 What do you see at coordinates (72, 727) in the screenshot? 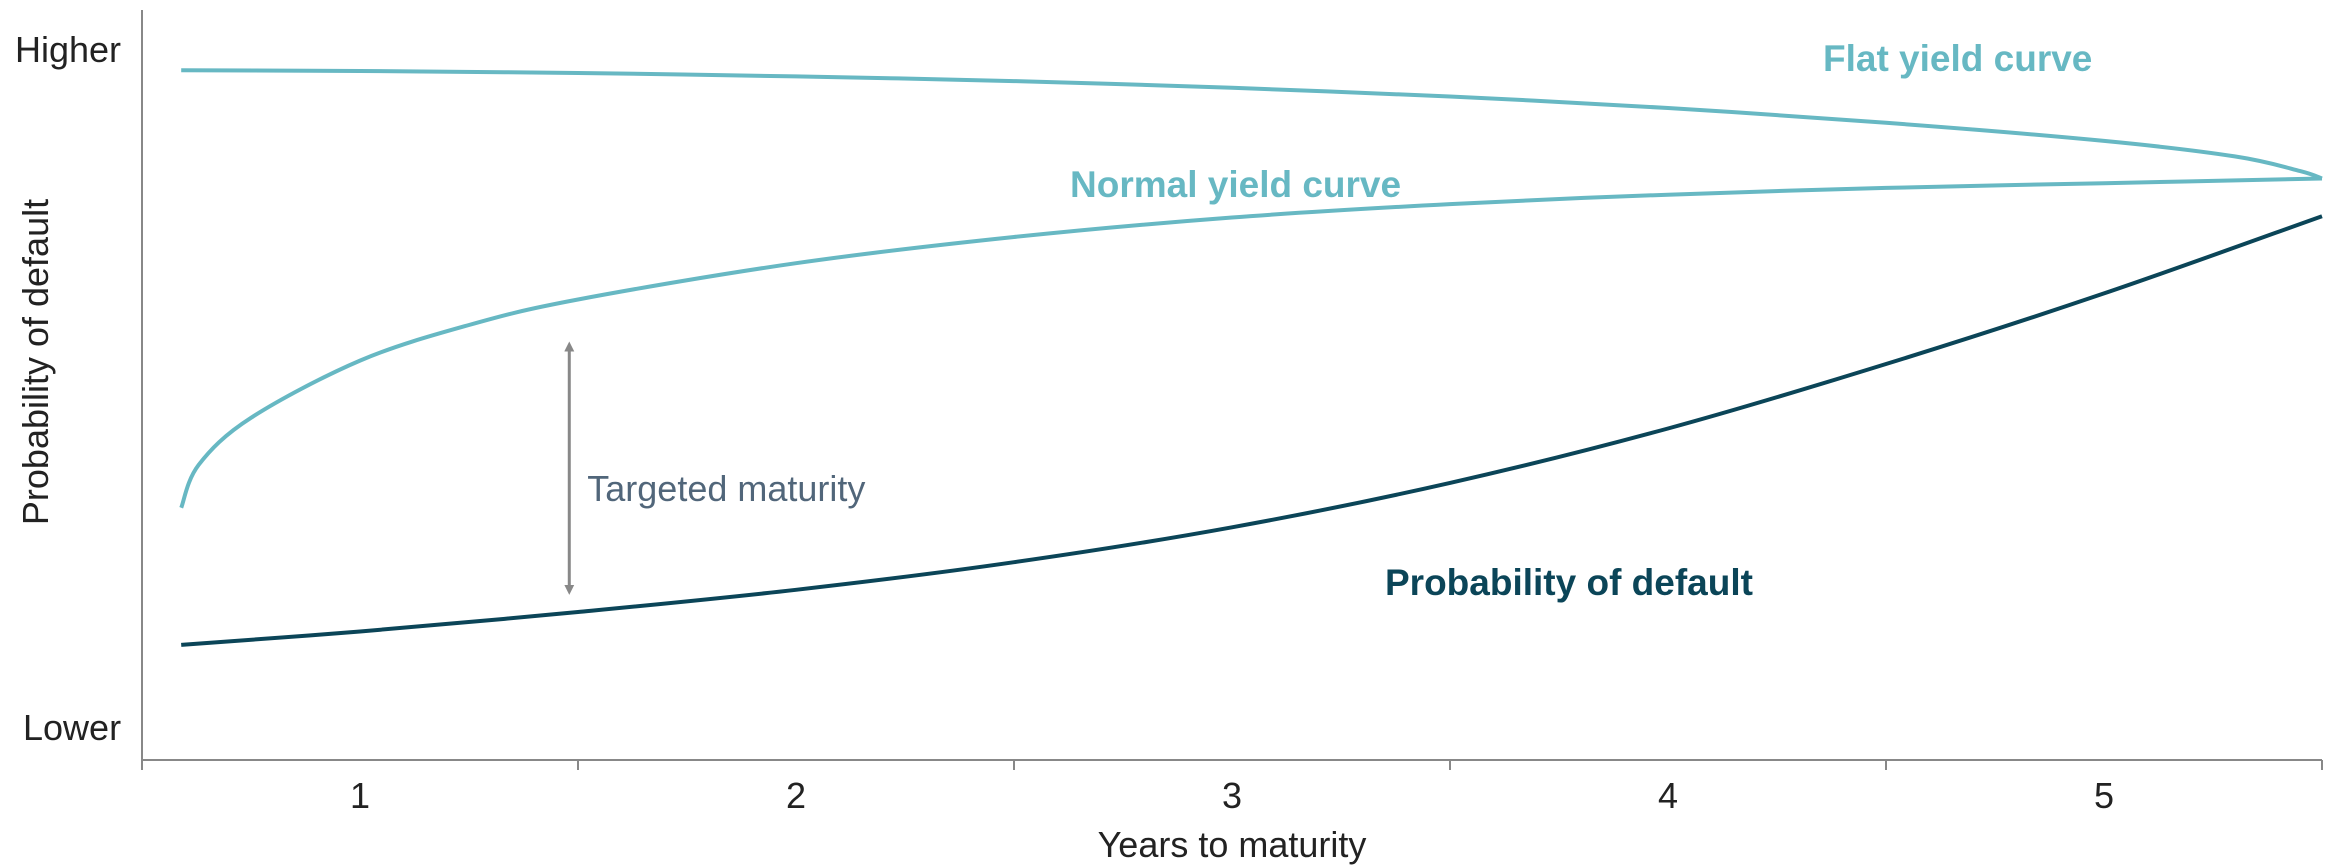
I see `y-axis-bottom-label: Lower` at bounding box center [72, 727].